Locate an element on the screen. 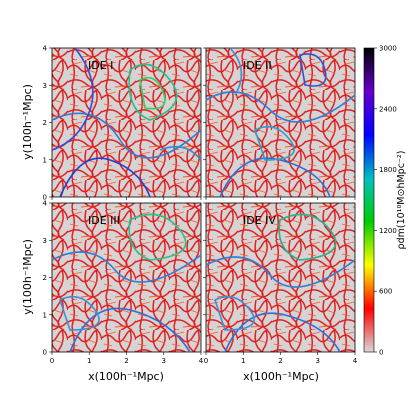 The image size is (415, 415). colorbar: 0 600 1200 1800 2400 3000 ρdm(10¹⁰M⊙hMpc⁻²) is located at coordinates (385, 201).